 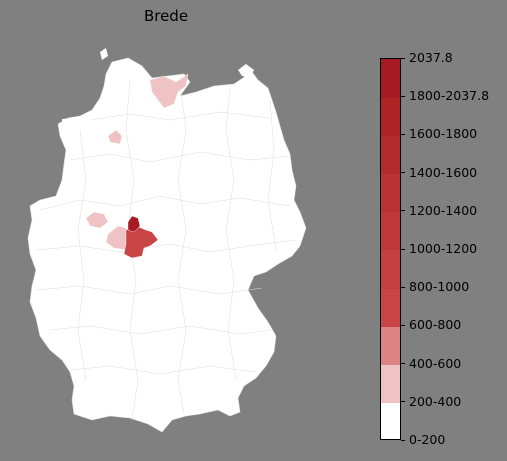 What do you see at coordinates (97, 220) in the screenshot?
I see `region-highlight-west` at bounding box center [97, 220].